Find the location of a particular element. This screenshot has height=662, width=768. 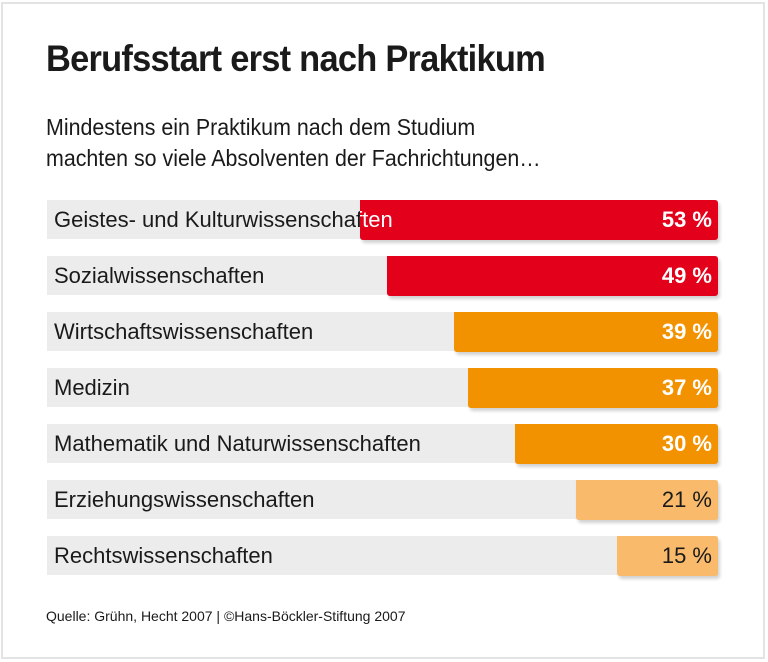

value-label: 53 % is located at coordinates (686, 219).